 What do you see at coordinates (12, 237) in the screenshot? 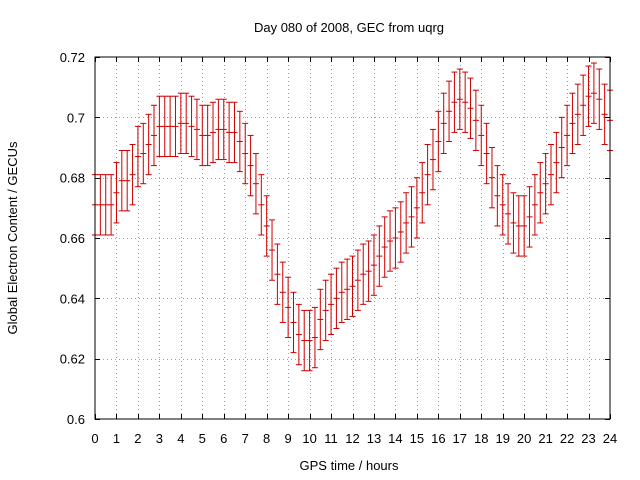
I see `y-axis-label: Global Electron Content / GECUs` at bounding box center [12, 237].